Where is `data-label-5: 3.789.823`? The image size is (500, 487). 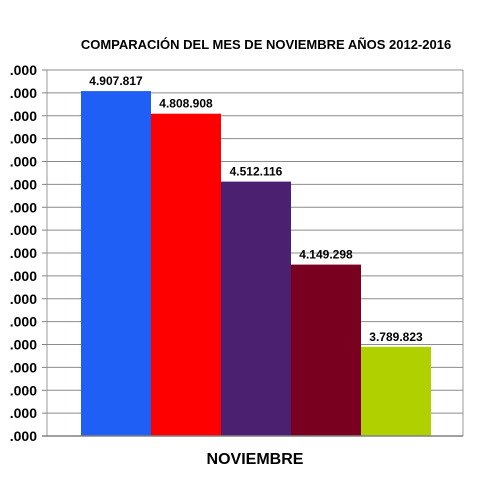 data-label-5: 3.789.823 is located at coordinates (396, 337).